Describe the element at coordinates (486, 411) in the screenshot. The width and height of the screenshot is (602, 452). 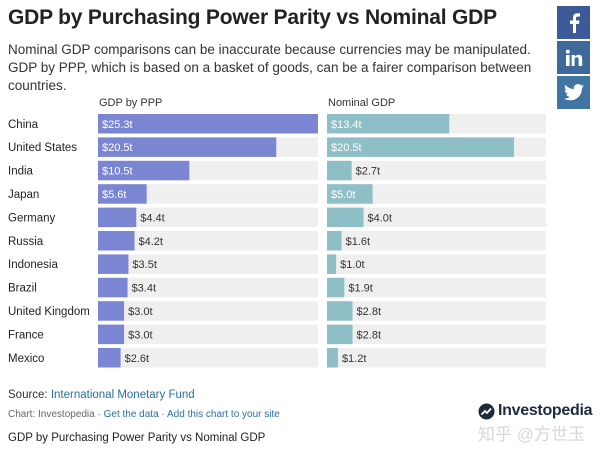
I see `investopedia-logo-icon` at that location.